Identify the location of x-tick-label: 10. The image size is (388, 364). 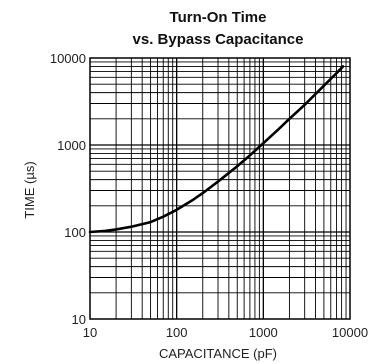
(90, 332).